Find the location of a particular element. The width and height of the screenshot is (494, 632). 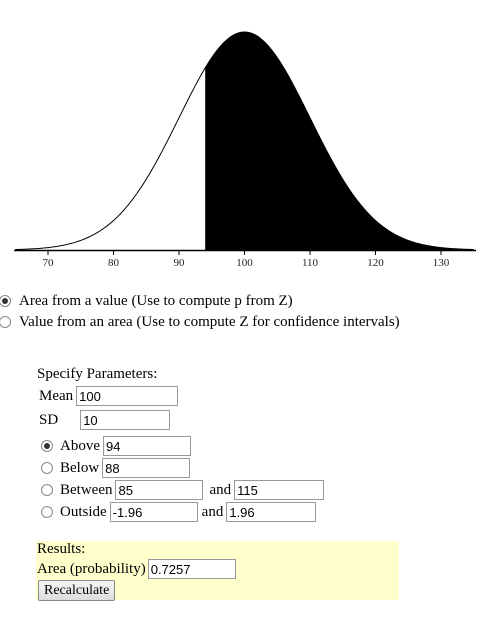

outside-row: Outside and is located at coordinates (179, 512).